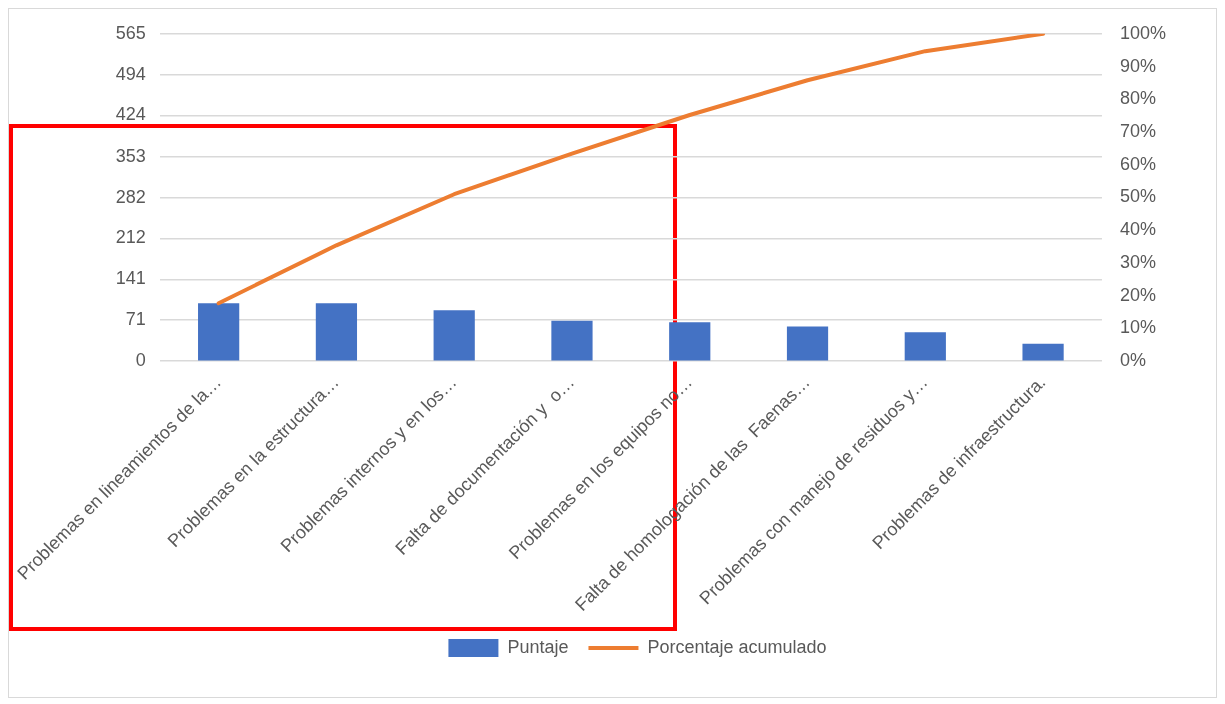 The height and width of the screenshot is (704, 1225). Describe the element at coordinates (135, 319) in the screenshot. I see `y-tick-label: 71` at that location.